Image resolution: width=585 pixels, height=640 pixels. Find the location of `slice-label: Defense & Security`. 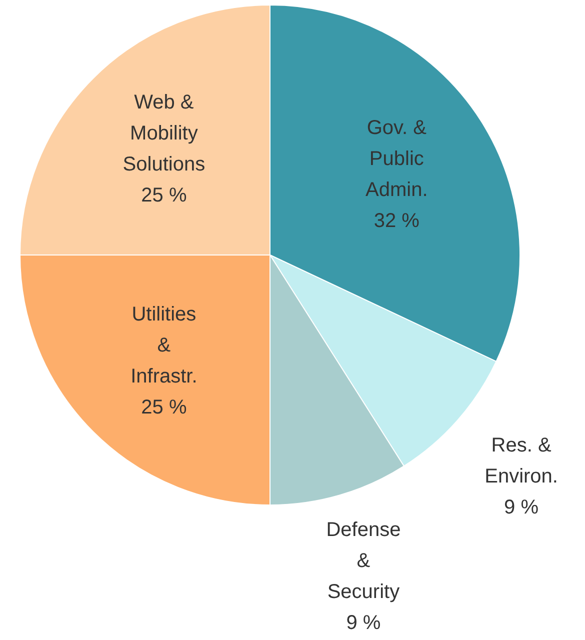

slice-label: Defense & Security is located at coordinates (363, 561).